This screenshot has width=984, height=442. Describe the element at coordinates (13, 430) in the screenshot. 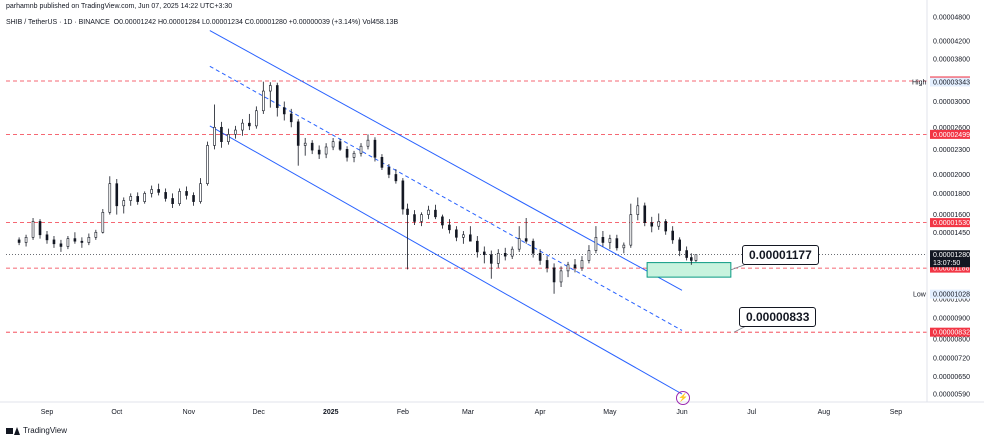

I see `tradingview-logo-icon` at that location.